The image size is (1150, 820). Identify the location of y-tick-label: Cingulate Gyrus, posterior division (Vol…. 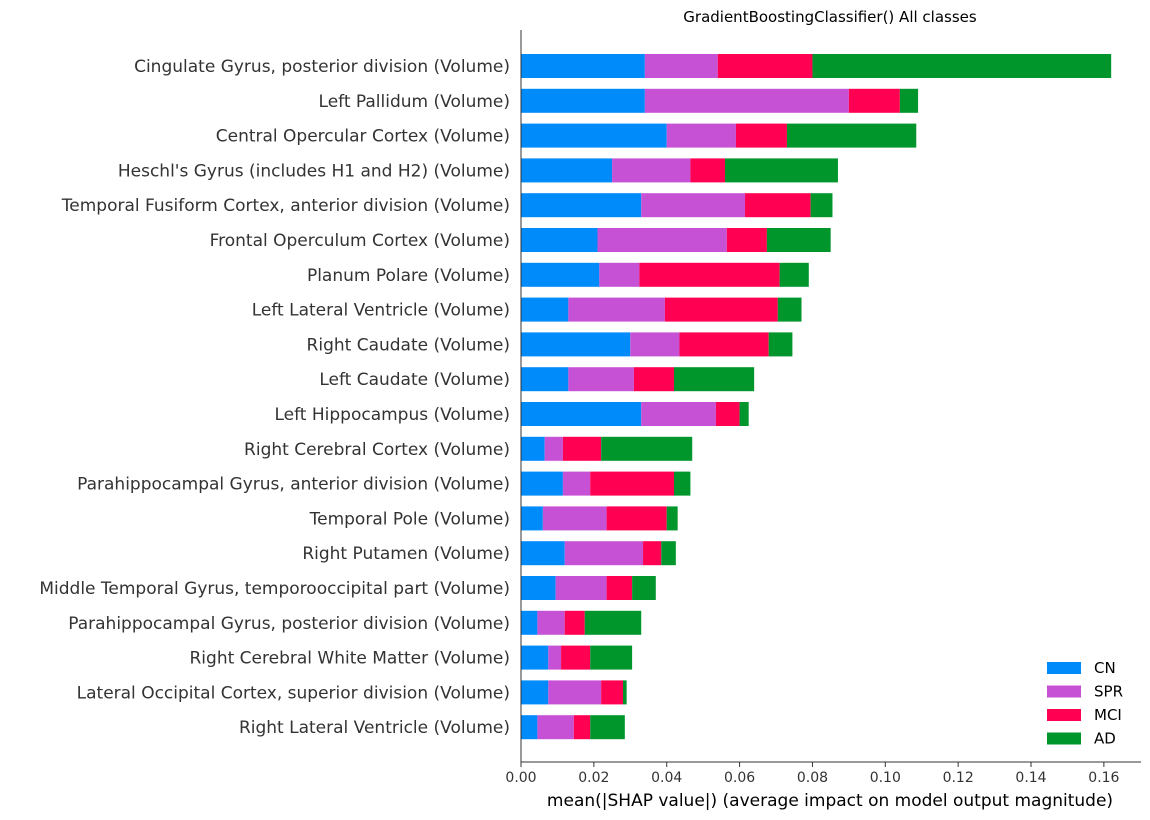
(322, 67).